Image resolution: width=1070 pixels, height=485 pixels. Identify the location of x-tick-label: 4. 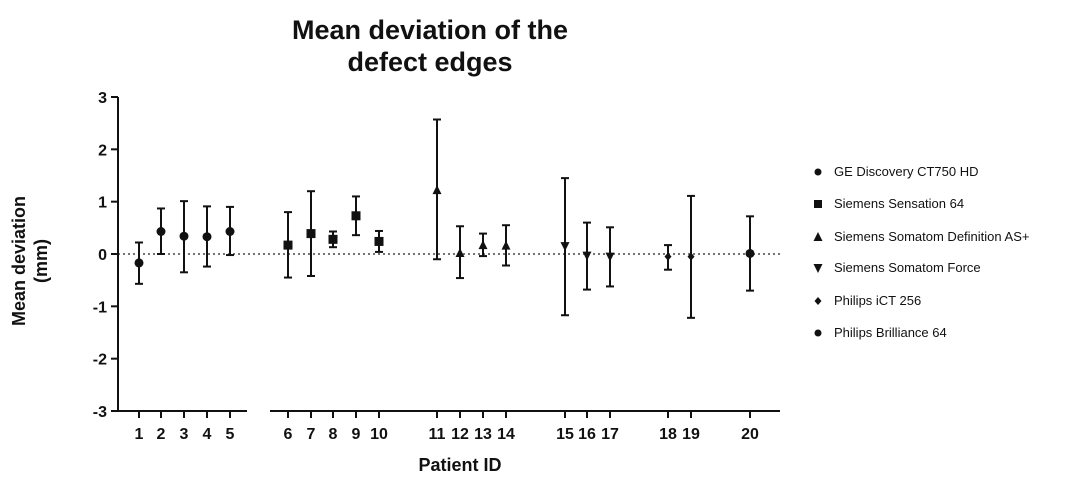
(207, 434).